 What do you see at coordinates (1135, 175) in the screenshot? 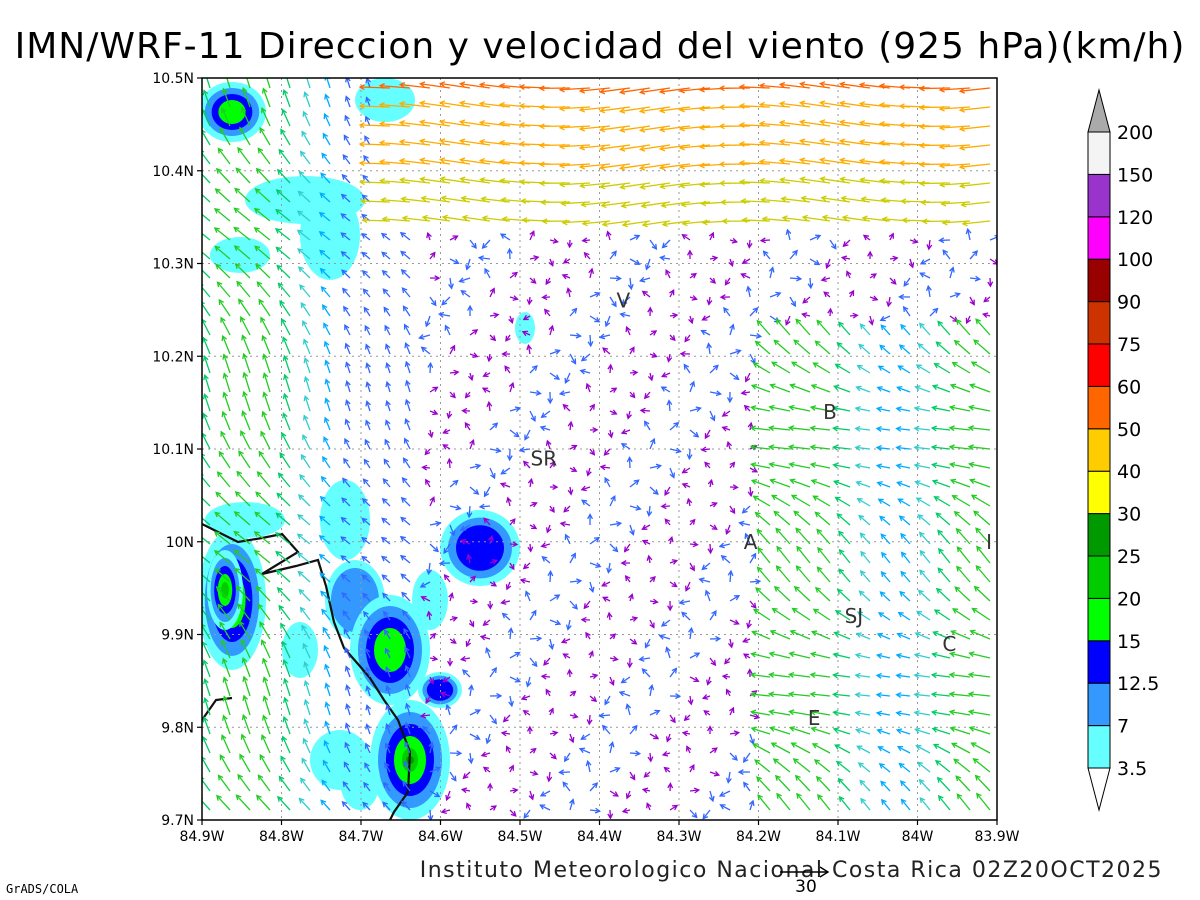
I see `colorbar-label: 150` at bounding box center [1135, 175].